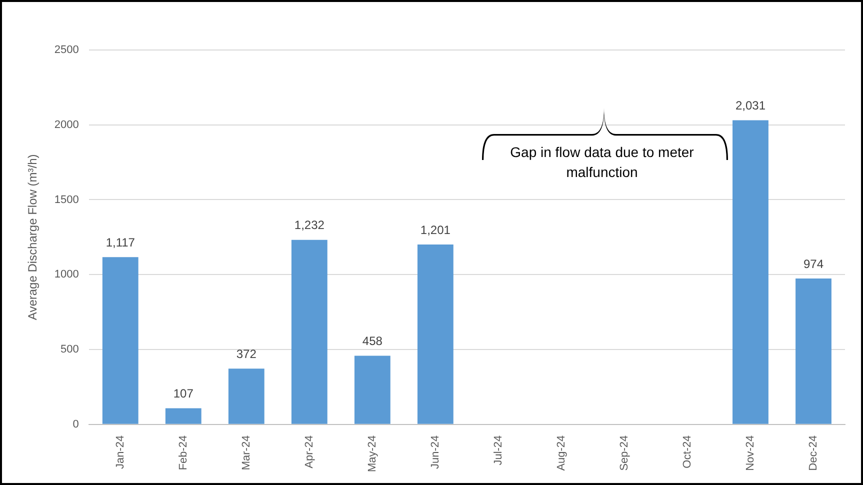 The width and height of the screenshot is (863, 485). What do you see at coordinates (183, 393) in the screenshot?
I see `data-label: 107` at bounding box center [183, 393].